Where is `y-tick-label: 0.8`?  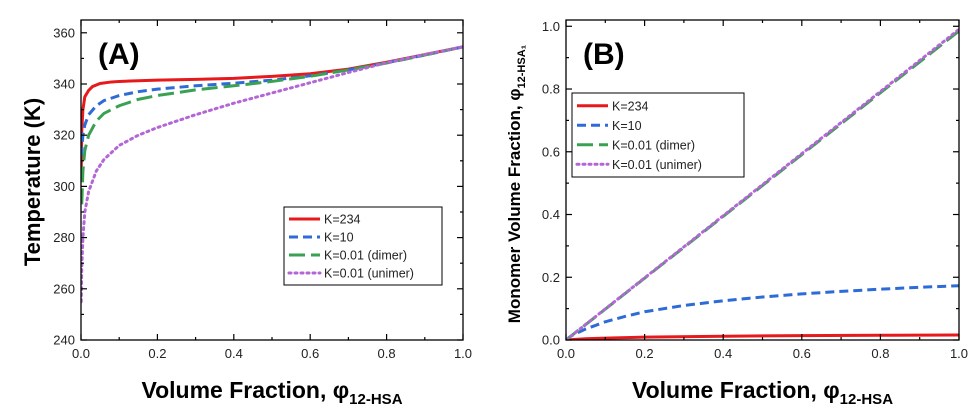
y-tick-label: 0.8 is located at coordinates (551, 89).